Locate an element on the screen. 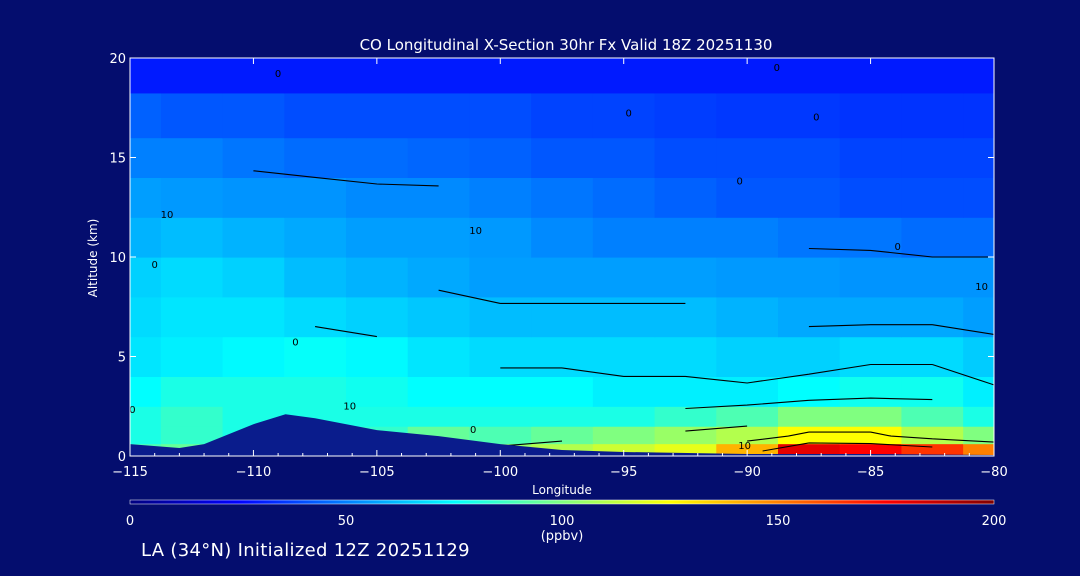 The width and height of the screenshot is (1080, 576). x-tick-label: −80 is located at coordinates (993, 472).